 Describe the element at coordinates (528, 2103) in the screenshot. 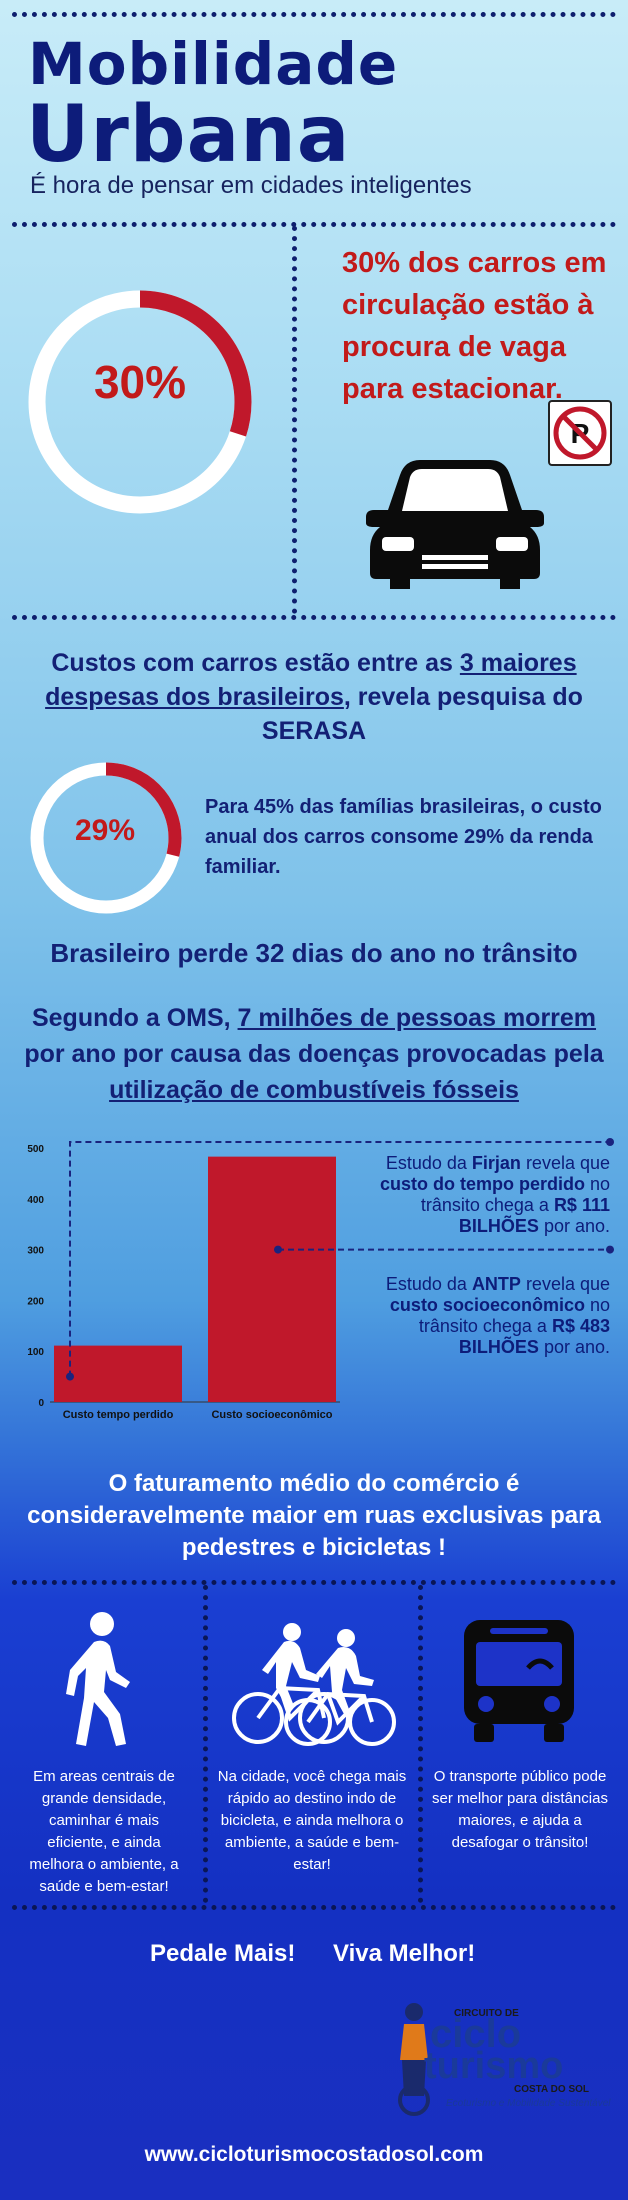

I see `logo-tagline: Ecoturismo e Mobilidade Sustentável` at that location.